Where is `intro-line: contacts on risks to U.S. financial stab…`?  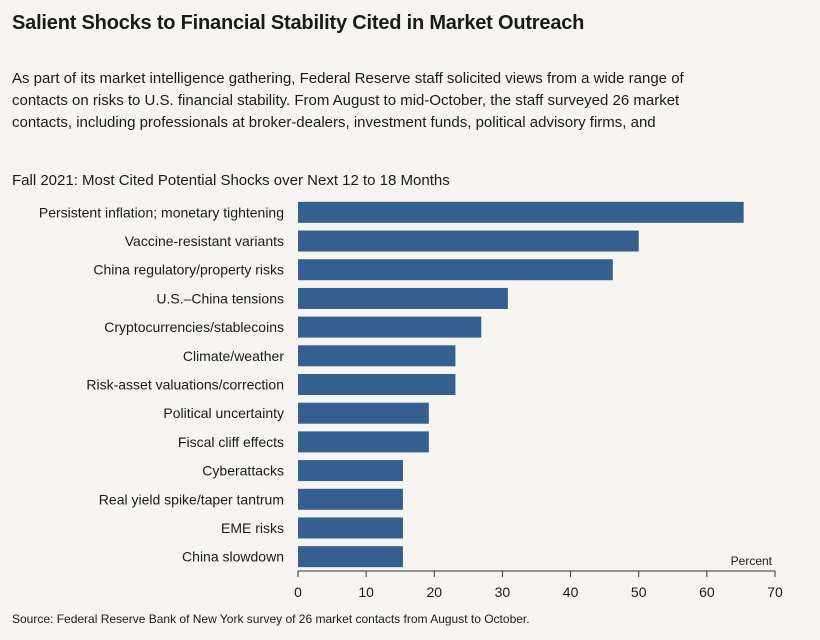
intro-line: contacts on risks to U.S. financial stab… is located at coordinates (346, 100).